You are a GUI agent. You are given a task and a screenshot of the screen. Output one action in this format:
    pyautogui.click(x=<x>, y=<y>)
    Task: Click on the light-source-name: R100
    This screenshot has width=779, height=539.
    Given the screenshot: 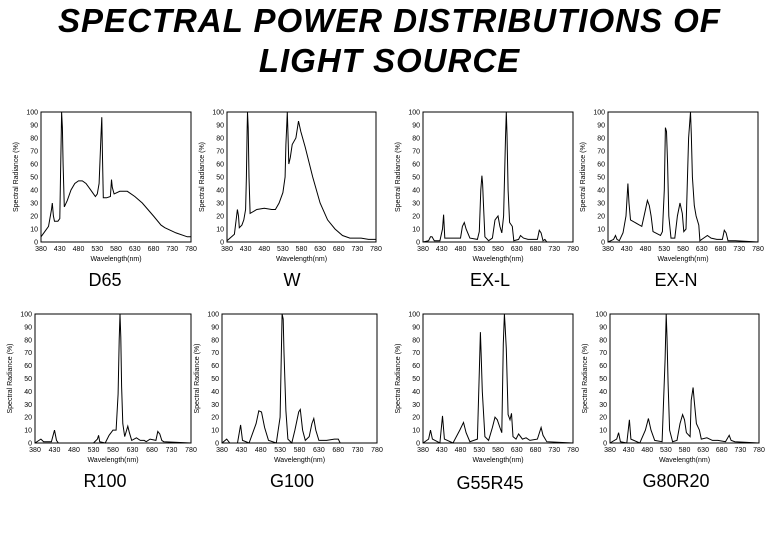 What is the action you would take?
    pyautogui.click(x=104, y=481)
    